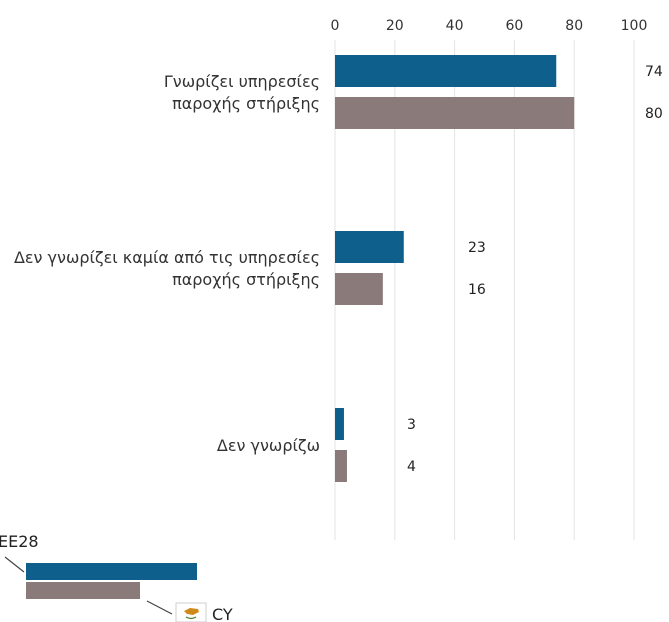 The width and height of the screenshot is (669, 622). I want to click on legend-swatch-ee28, so click(111, 571).